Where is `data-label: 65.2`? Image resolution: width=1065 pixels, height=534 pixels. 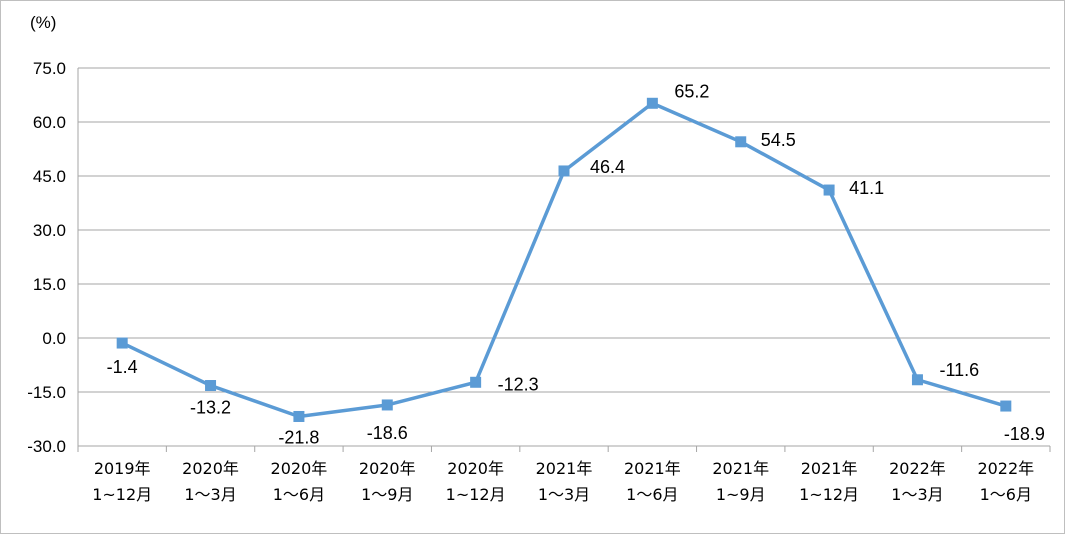 data-label: 65.2 is located at coordinates (691, 91).